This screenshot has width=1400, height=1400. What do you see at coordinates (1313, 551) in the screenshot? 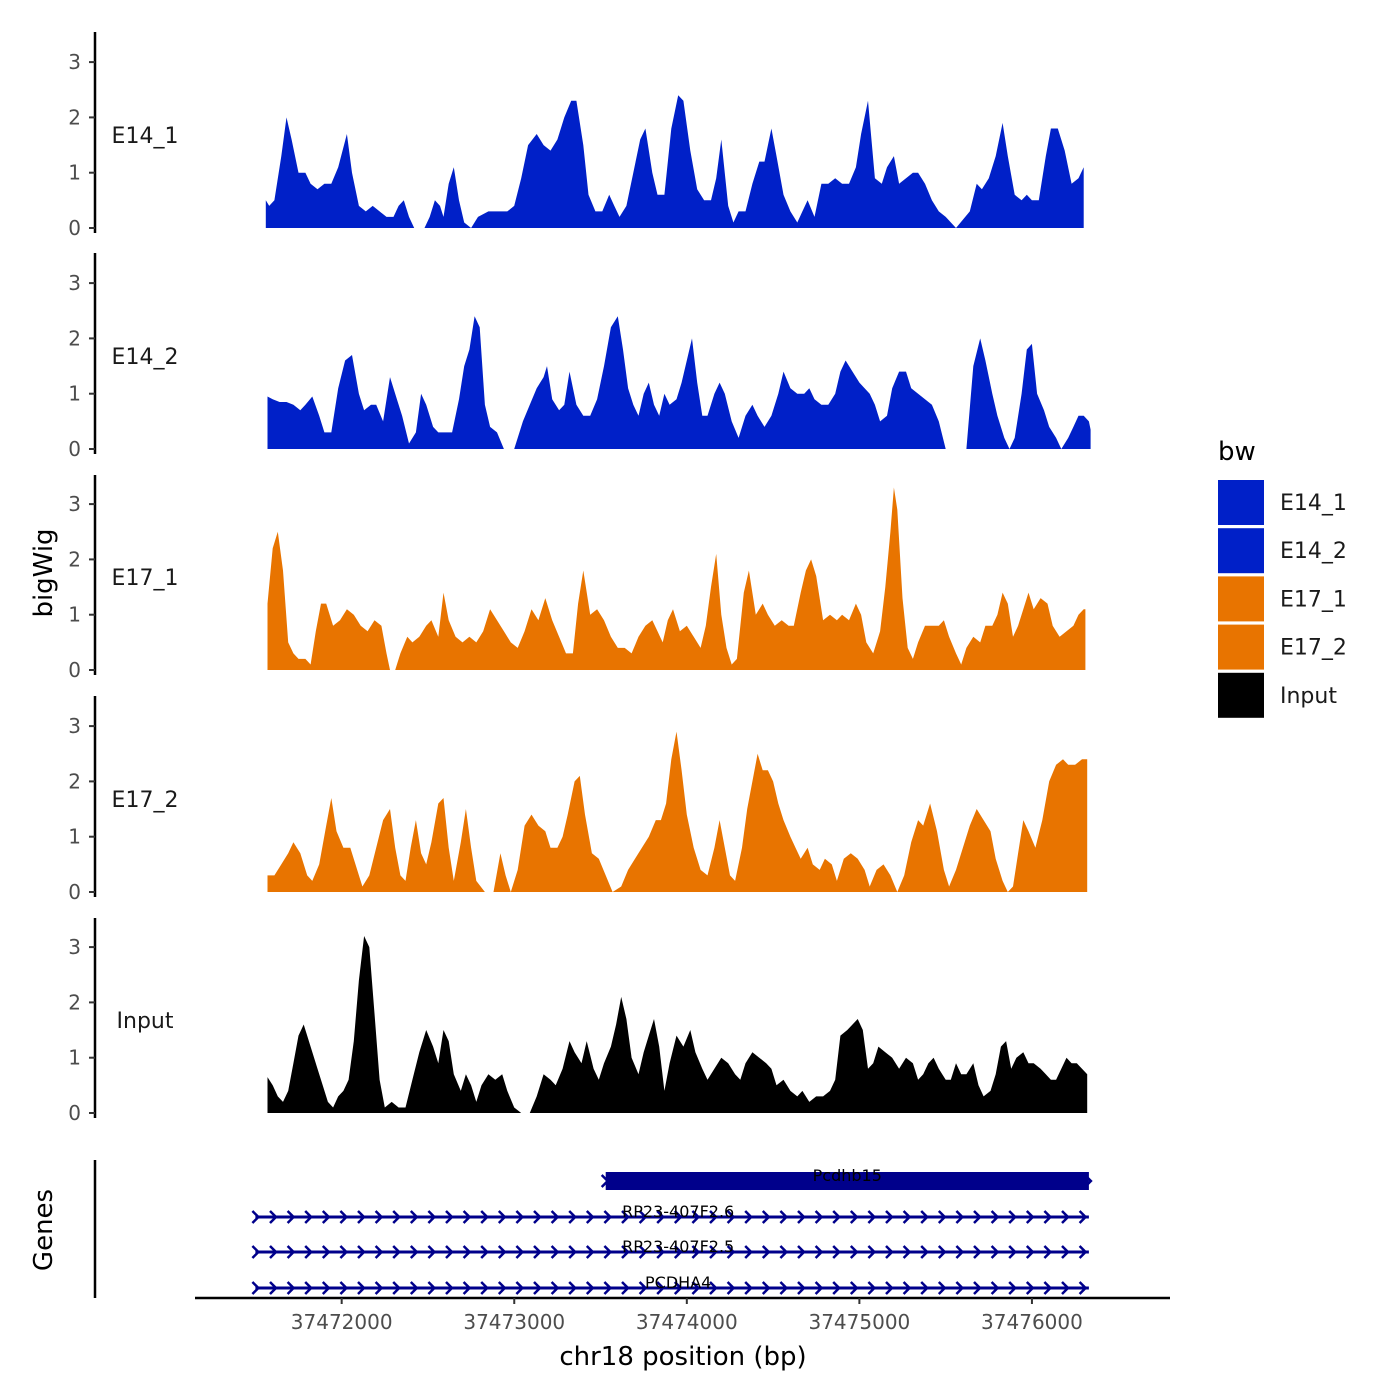
I see `legend-label: E14_2` at bounding box center [1313, 551].